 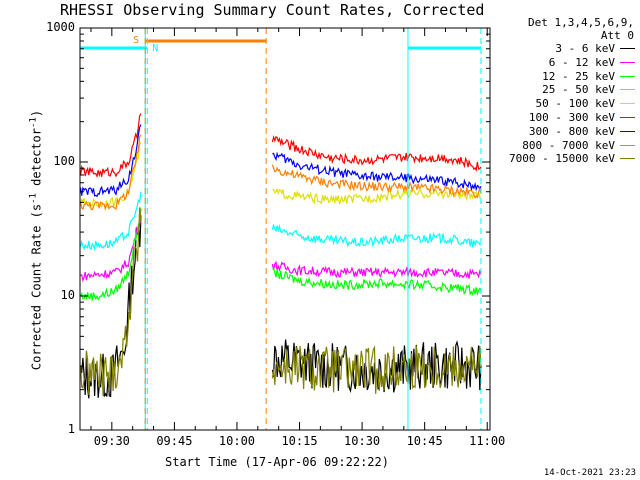 What do you see at coordinates (585, 48) in the screenshot?
I see `legend-label: 3 - 6 keV` at bounding box center [585, 48].